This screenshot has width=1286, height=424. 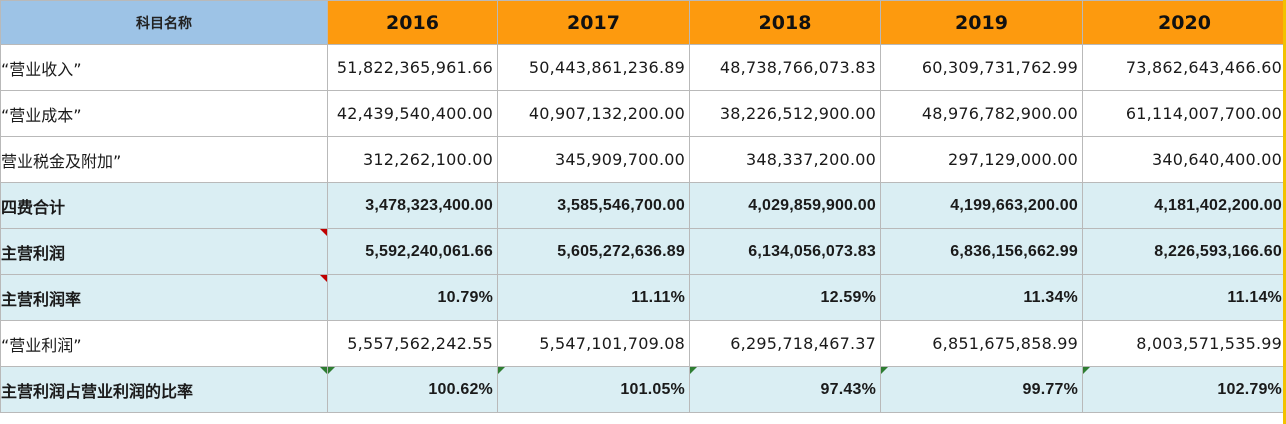 What do you see at coordinates (1050, 389) in the screenshot?
I see `cell-value: 99.77%` at bounding box center [1050, 389].